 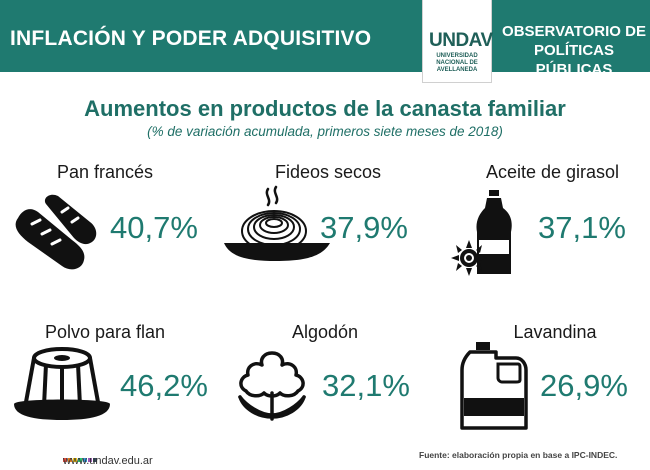 What do you see at coordinates (164, 385) in the screenshot?
I see `product-value-flan: 46,2%` at bounding box center [164, 385].